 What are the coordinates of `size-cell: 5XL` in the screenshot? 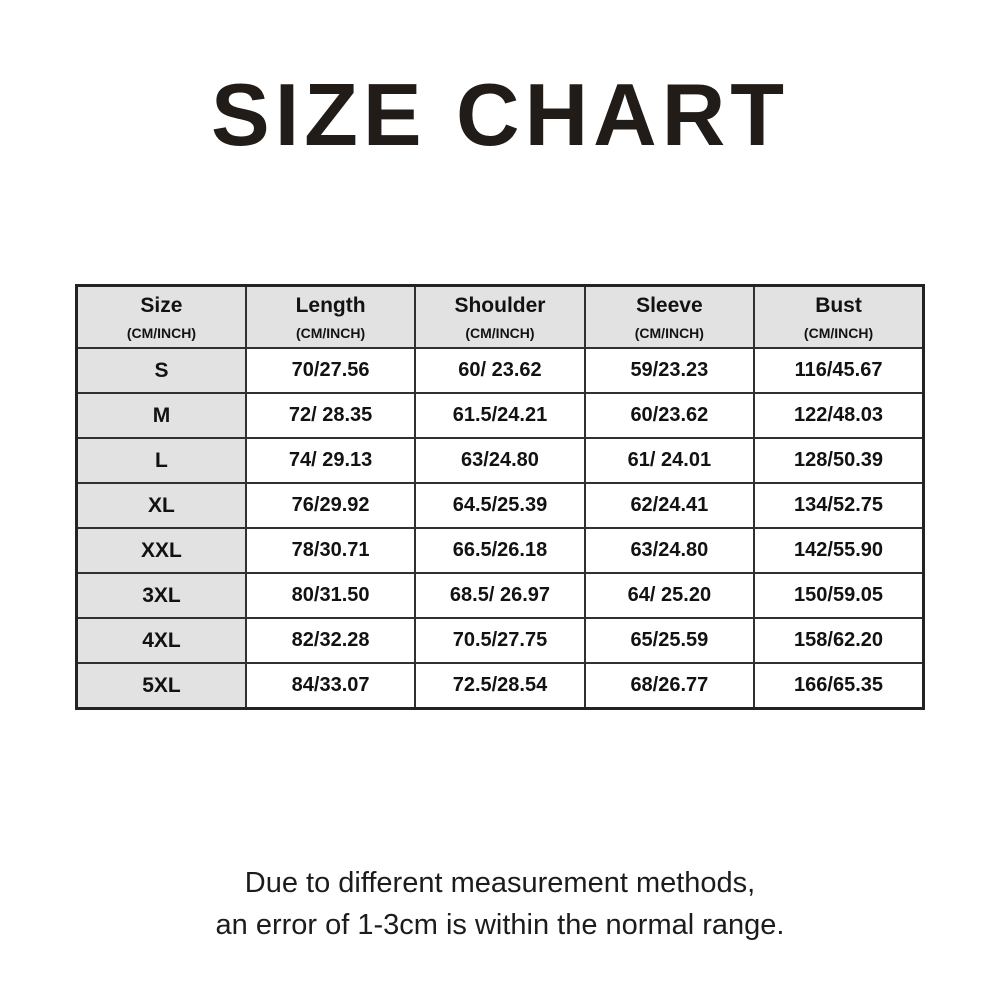 It's located at (161, 686).